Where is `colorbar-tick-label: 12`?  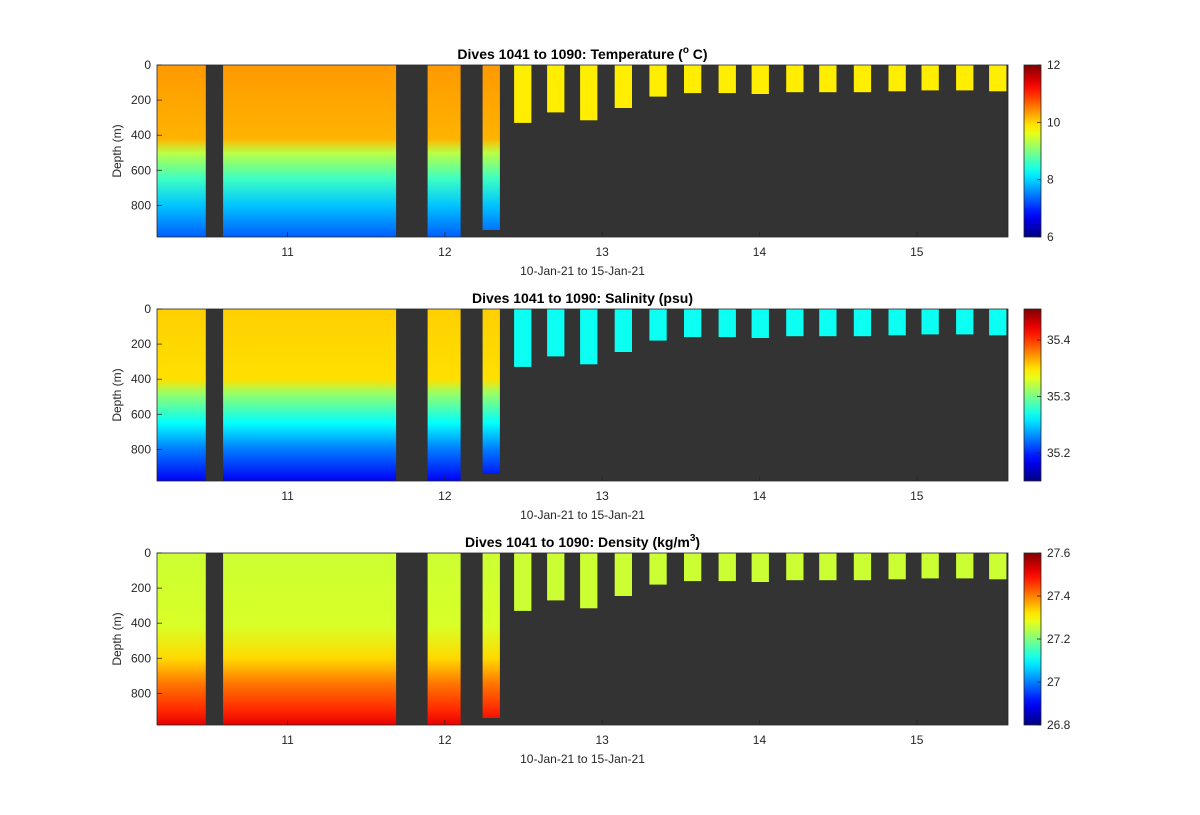 colorbar-tick-label: 12 is located at coordinates (1054, 65).